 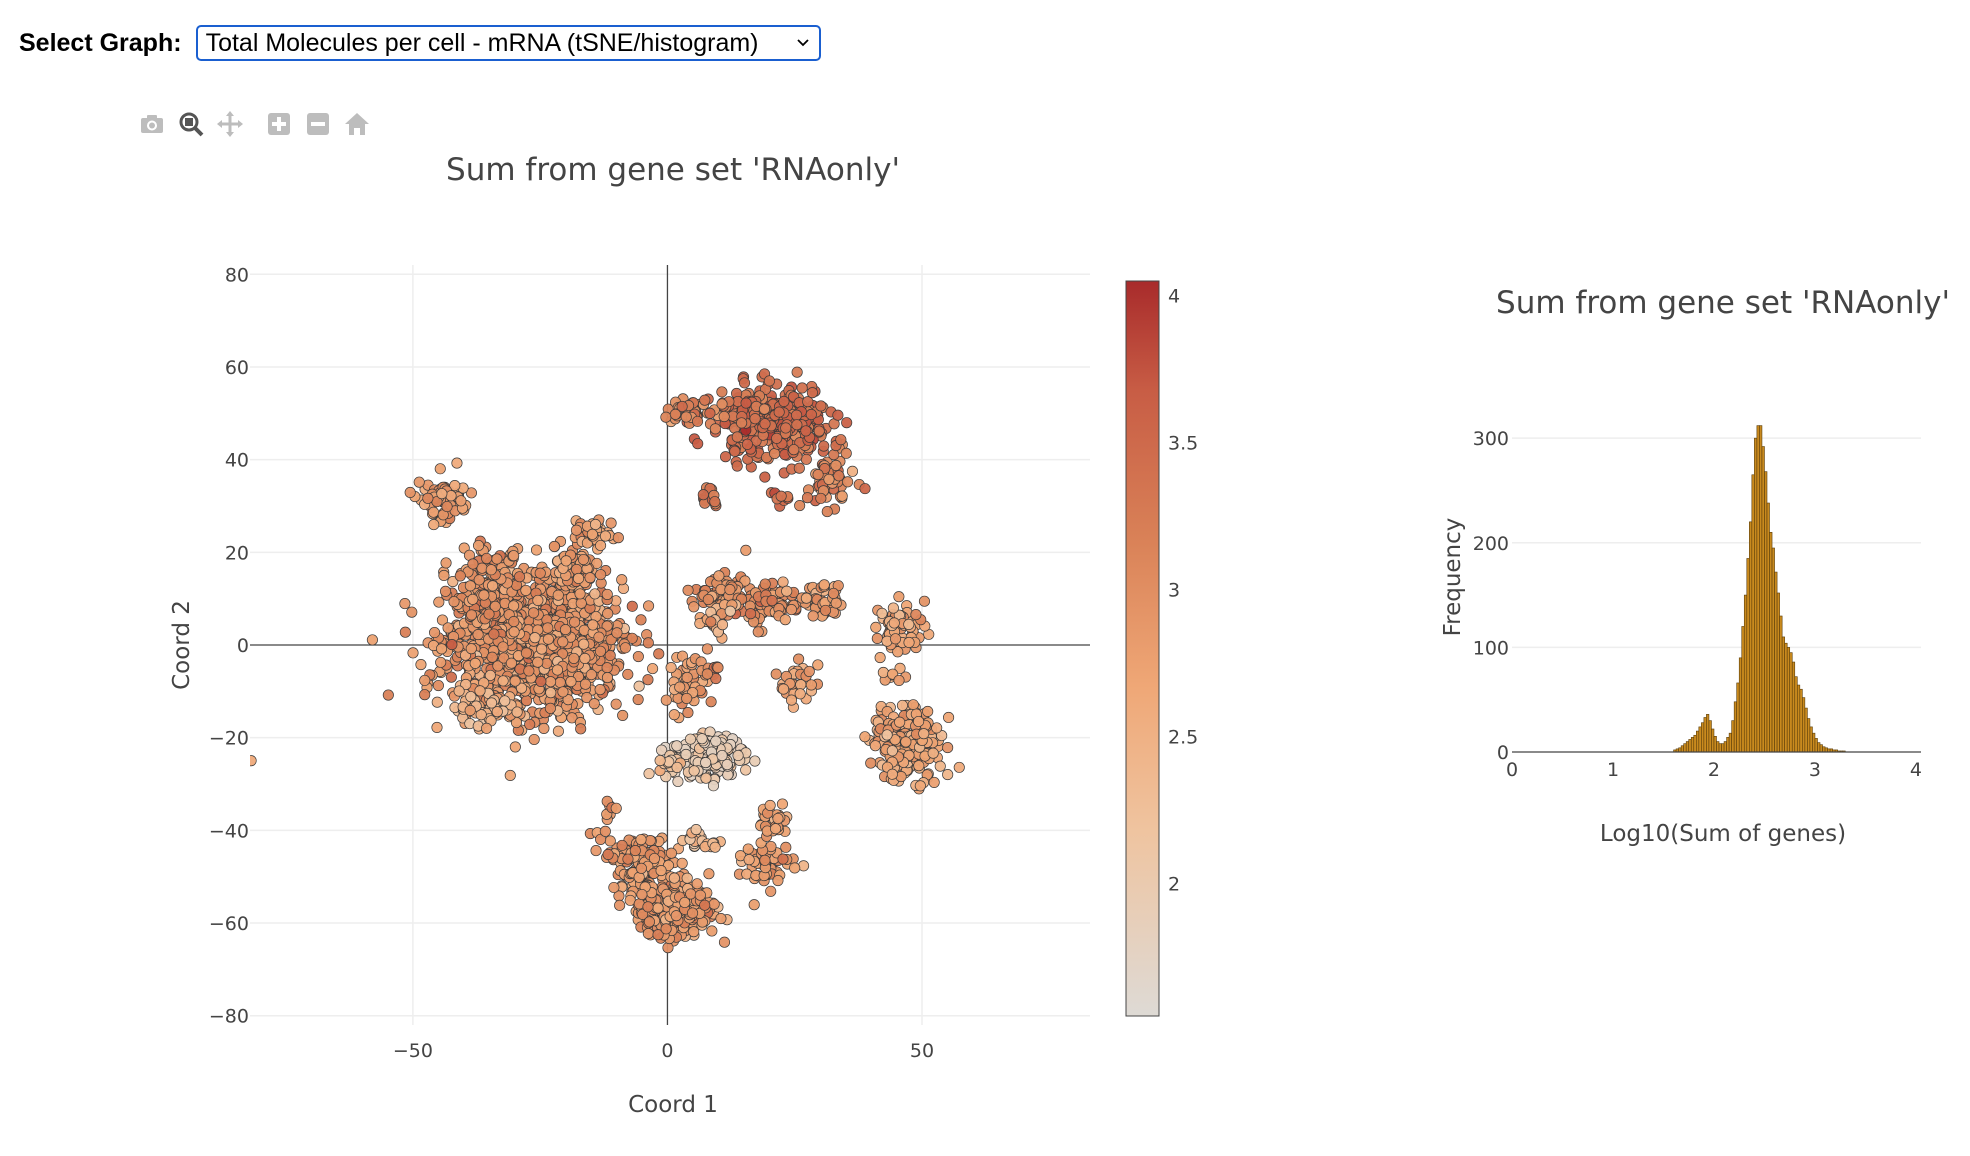 I want to click on pan-icon, so click(x=230, y=124).